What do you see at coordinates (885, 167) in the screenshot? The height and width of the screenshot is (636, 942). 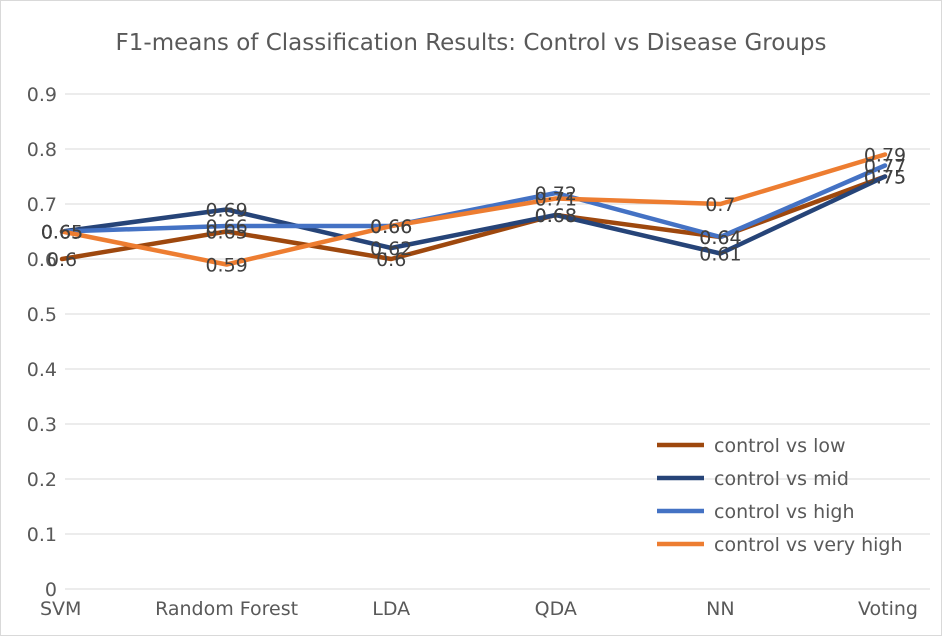 I see `data-label: 0.77` at bounding box center [885, 167].